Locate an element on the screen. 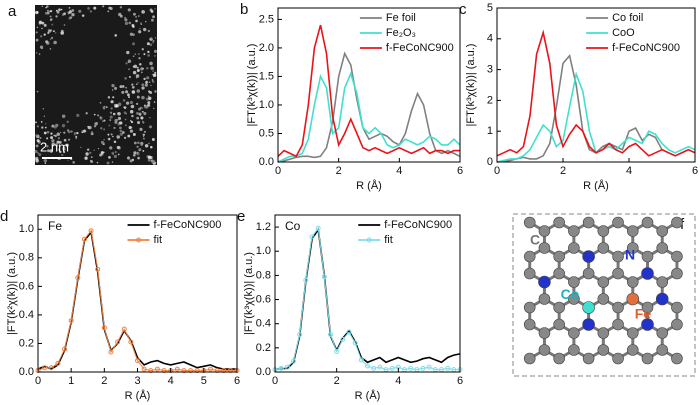 Image resolution: width=700 pixels, height=405 pixels. y-tick-label: 0.2 is located at coordinates (26, 343).